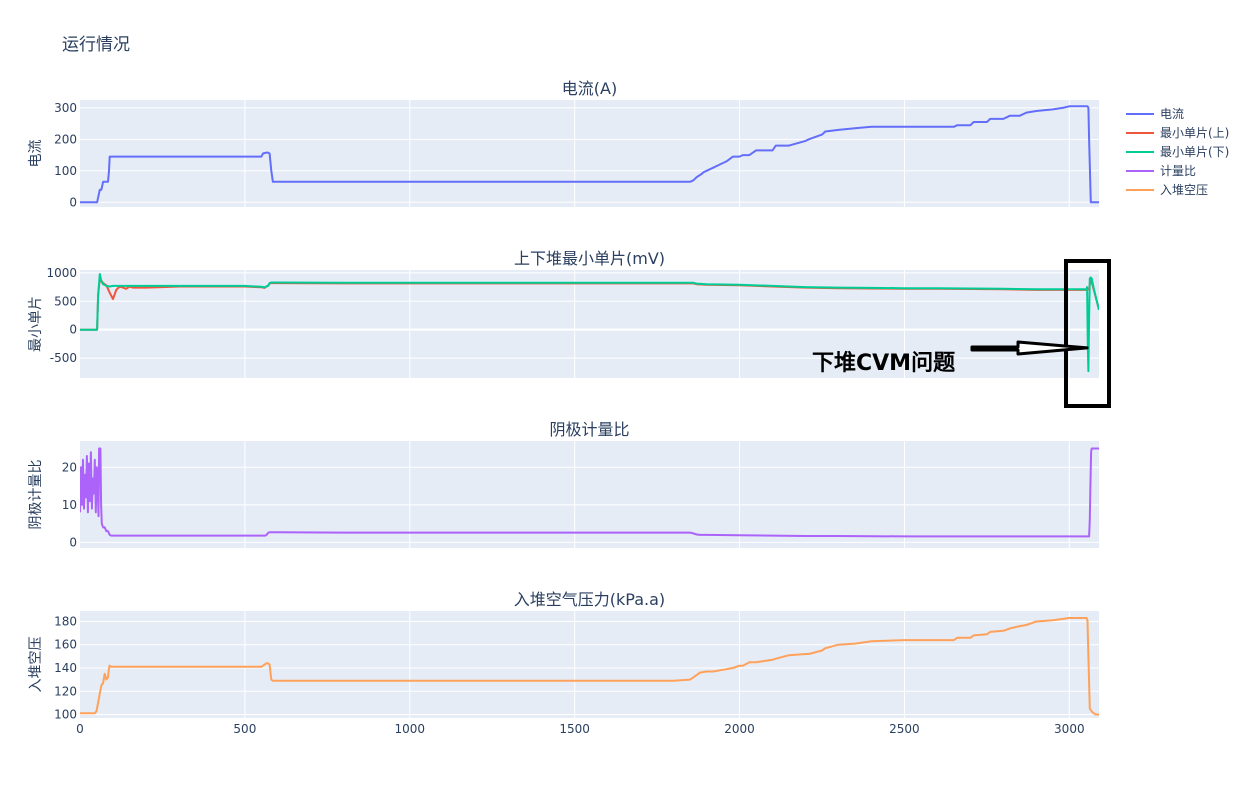 The width and height of the screenshot is (1247, 800). Describe the element at coordinates (36, 324) in the screenshot. I see `y-axis-label: 最小单片` at that location.